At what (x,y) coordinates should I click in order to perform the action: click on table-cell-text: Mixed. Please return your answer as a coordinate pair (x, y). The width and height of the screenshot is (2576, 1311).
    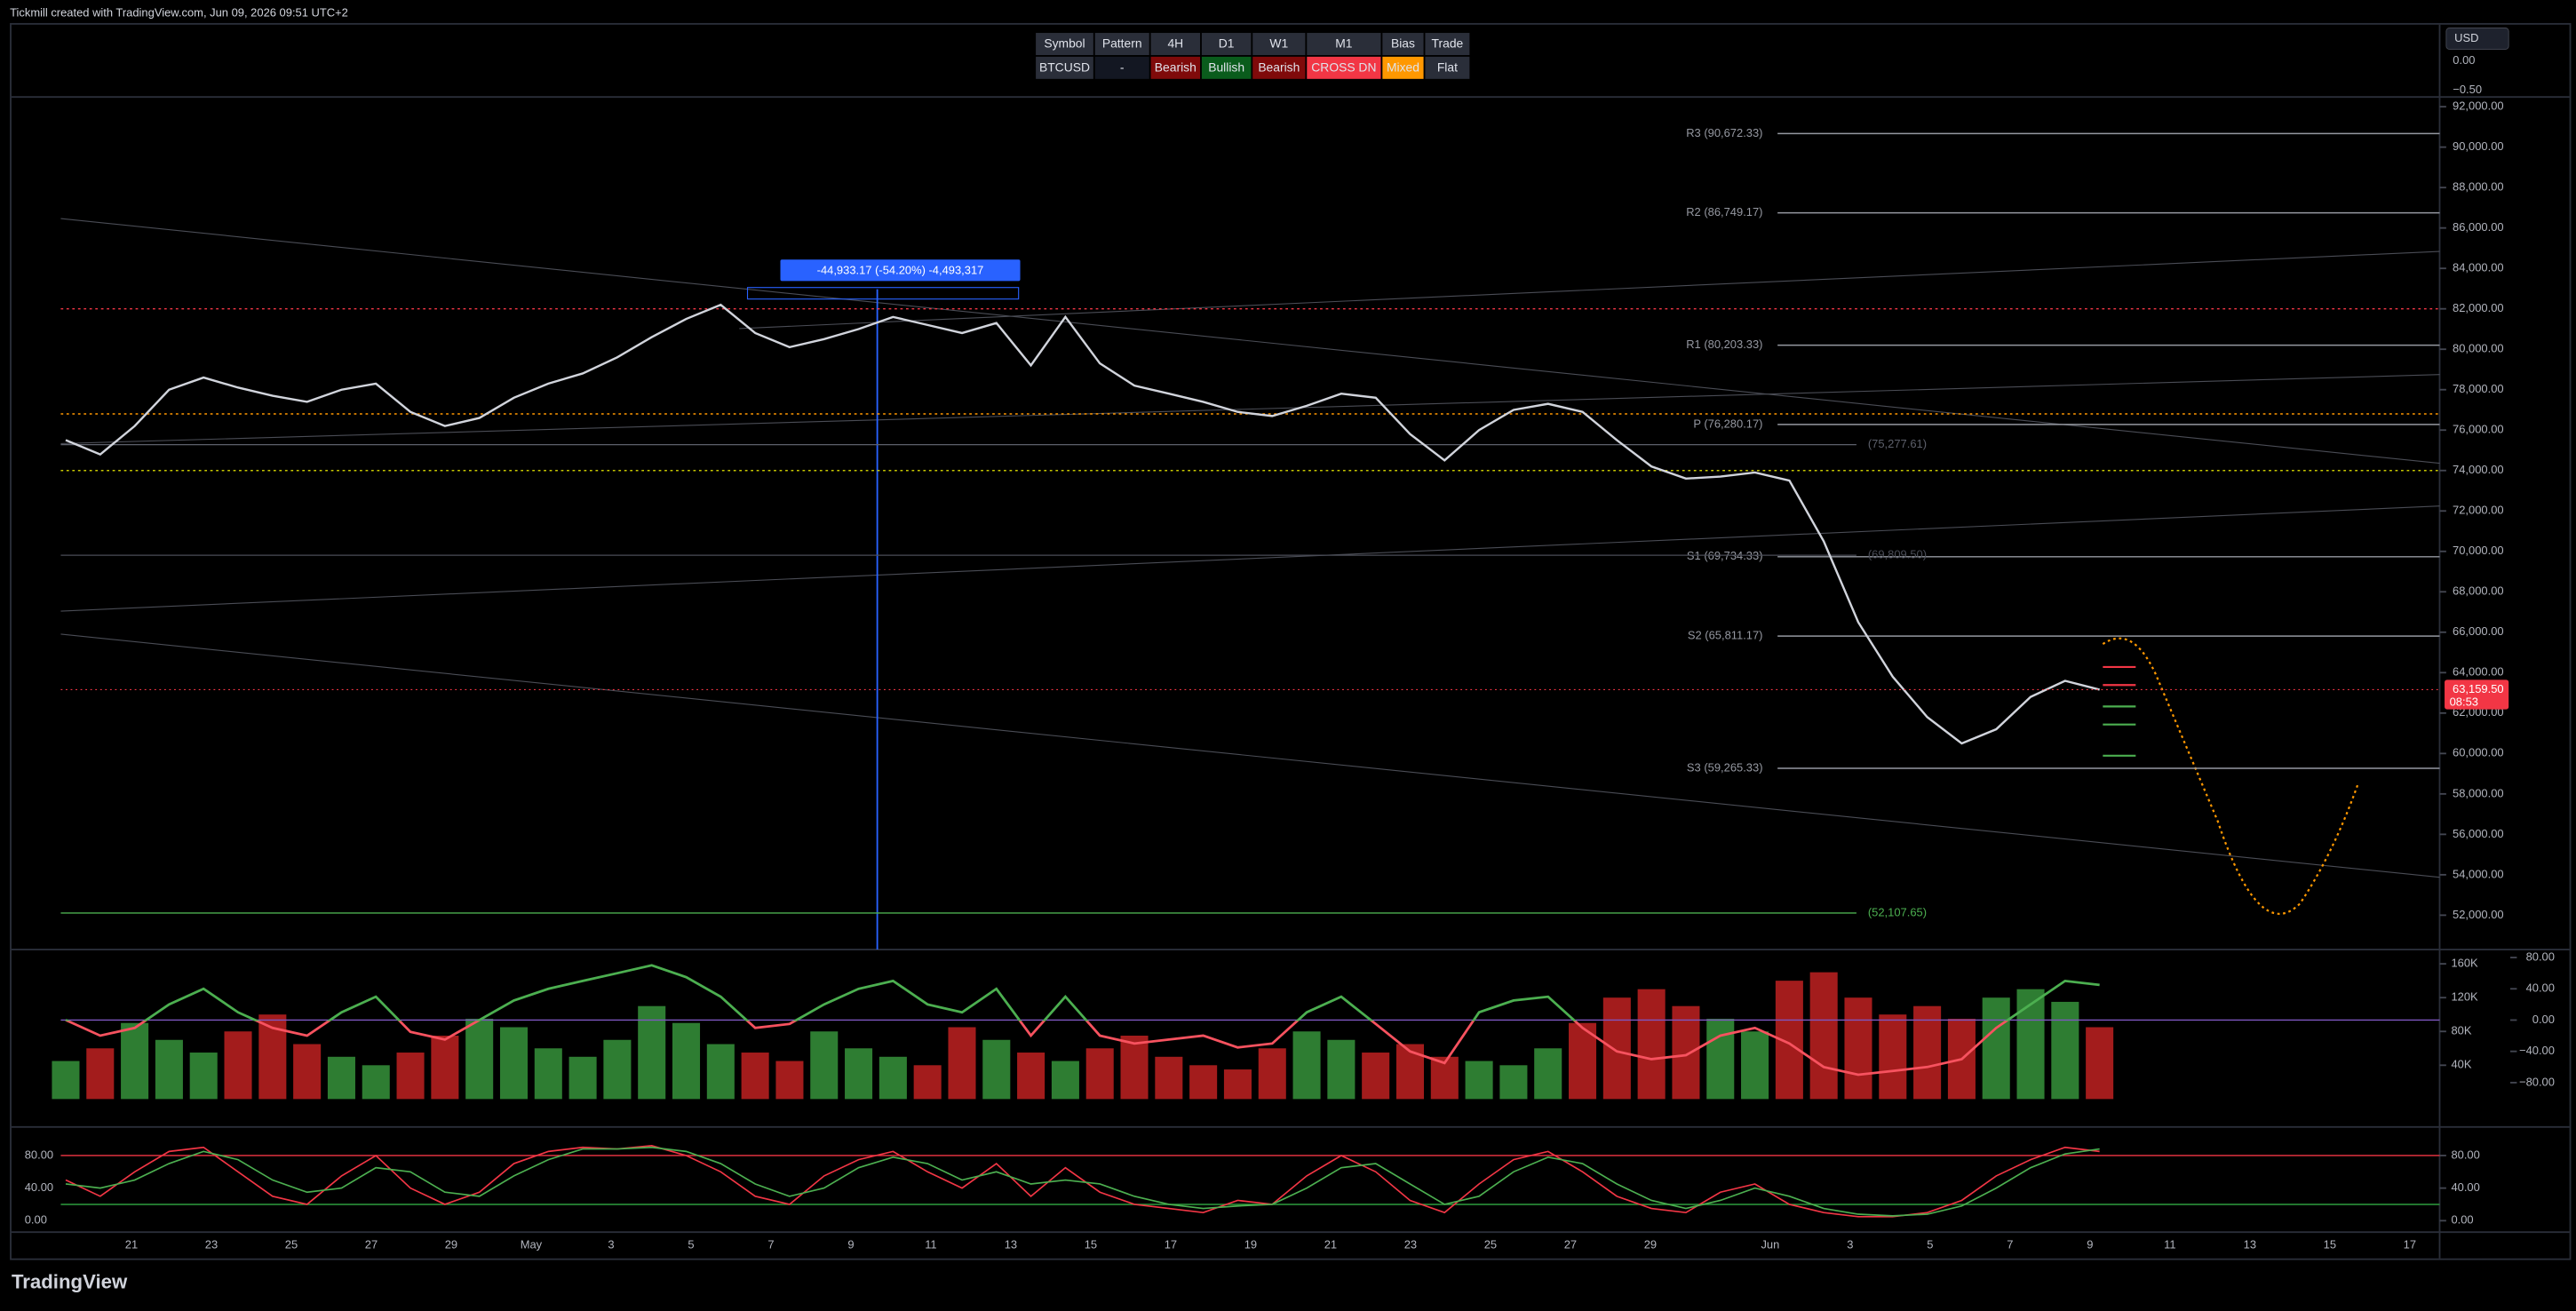
    Looking at the image, I should click on (1403, 67).